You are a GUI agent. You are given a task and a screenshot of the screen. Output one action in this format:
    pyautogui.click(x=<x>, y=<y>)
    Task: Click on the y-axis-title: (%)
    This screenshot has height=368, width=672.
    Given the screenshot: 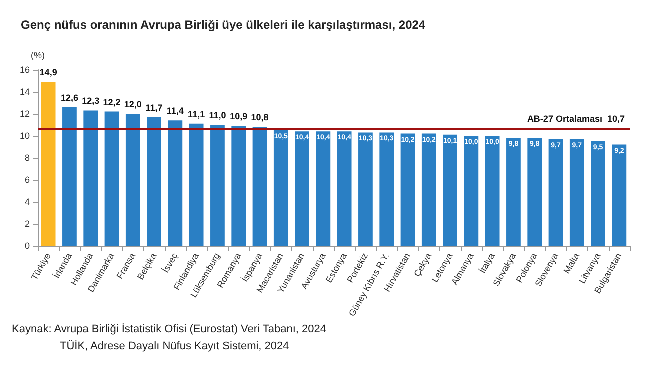 What is the action you would take?
    pyautogui.click(x=38, y=55)
    